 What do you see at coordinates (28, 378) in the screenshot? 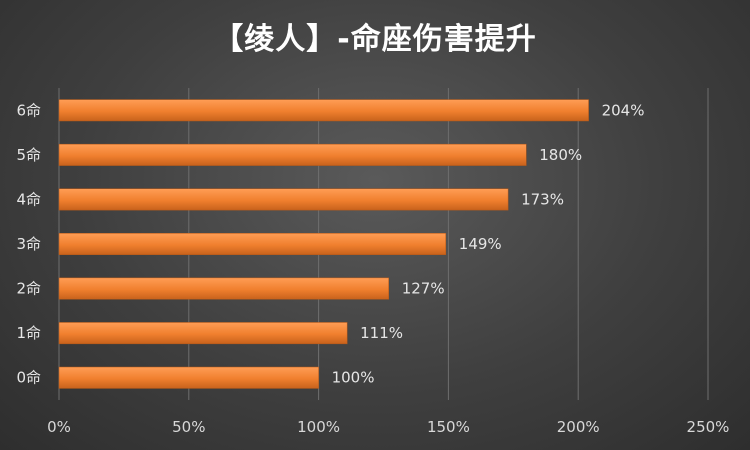
I see `category-label: 0命` at bounding box center [28, 378].